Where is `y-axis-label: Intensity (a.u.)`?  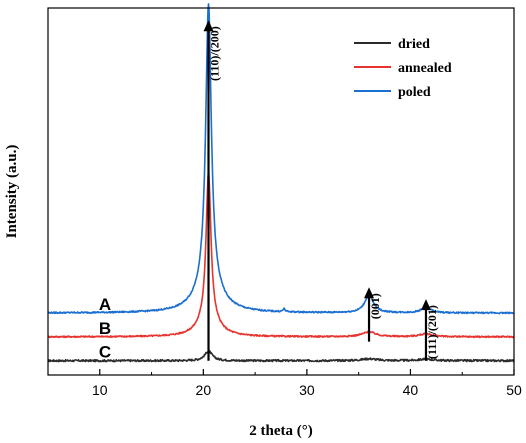 y-axis-label: Intensity (a.u.) is located at coordinates (12, 192).